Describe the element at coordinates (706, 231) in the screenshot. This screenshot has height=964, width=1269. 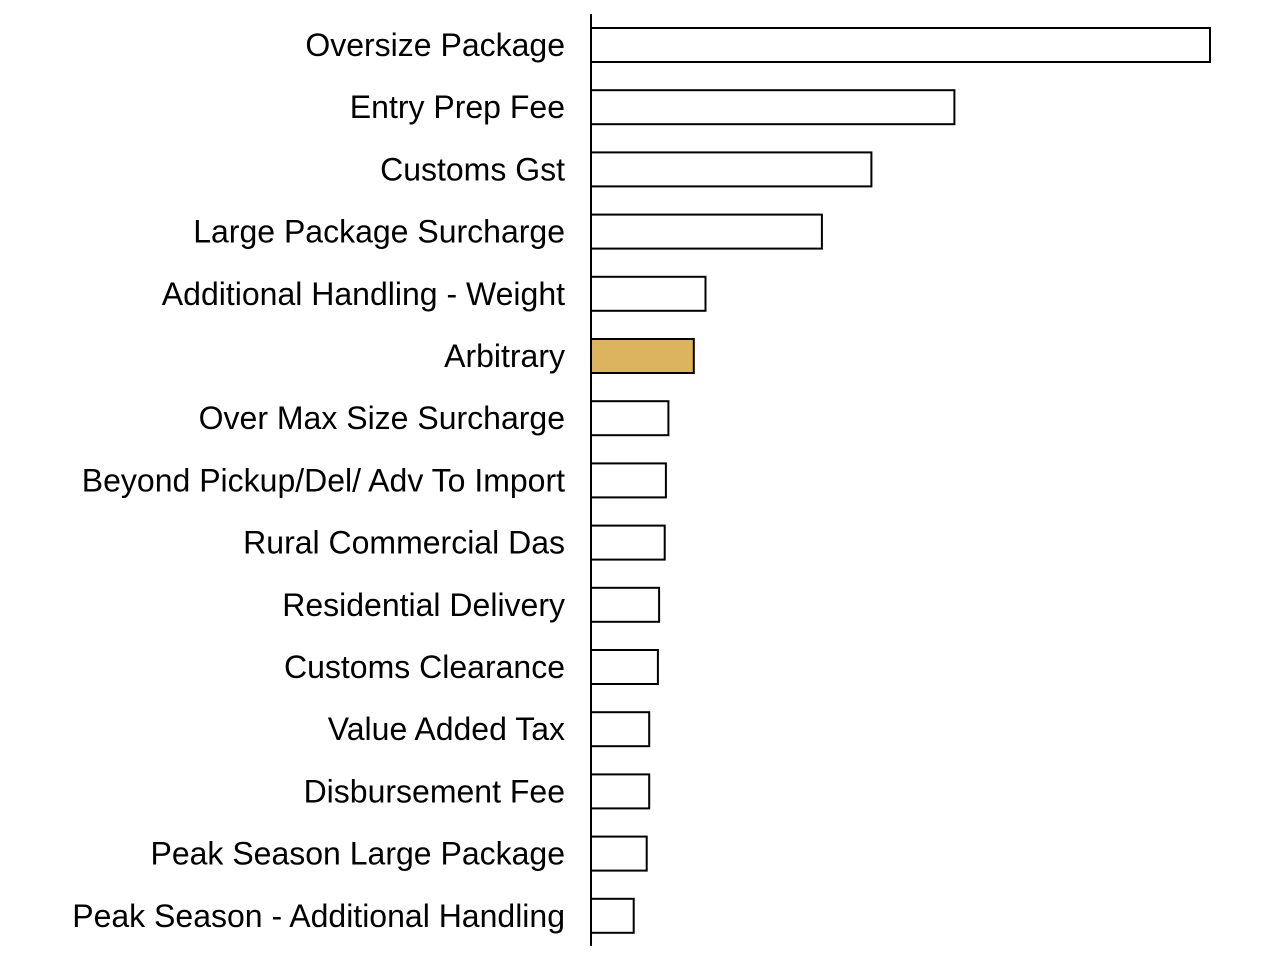
I see `bar-large-package-surcharge` at that location.